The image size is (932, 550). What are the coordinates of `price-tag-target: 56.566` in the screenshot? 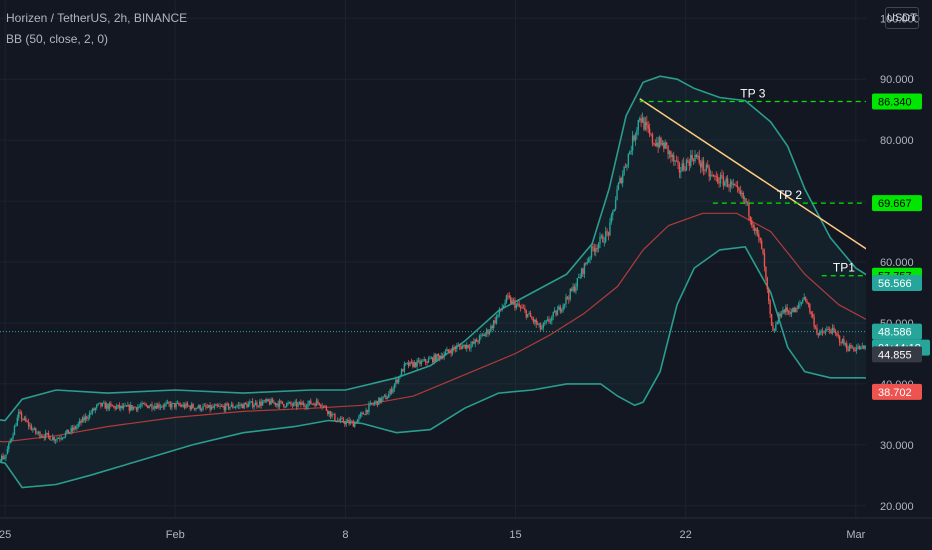 It's located at (897, 282).